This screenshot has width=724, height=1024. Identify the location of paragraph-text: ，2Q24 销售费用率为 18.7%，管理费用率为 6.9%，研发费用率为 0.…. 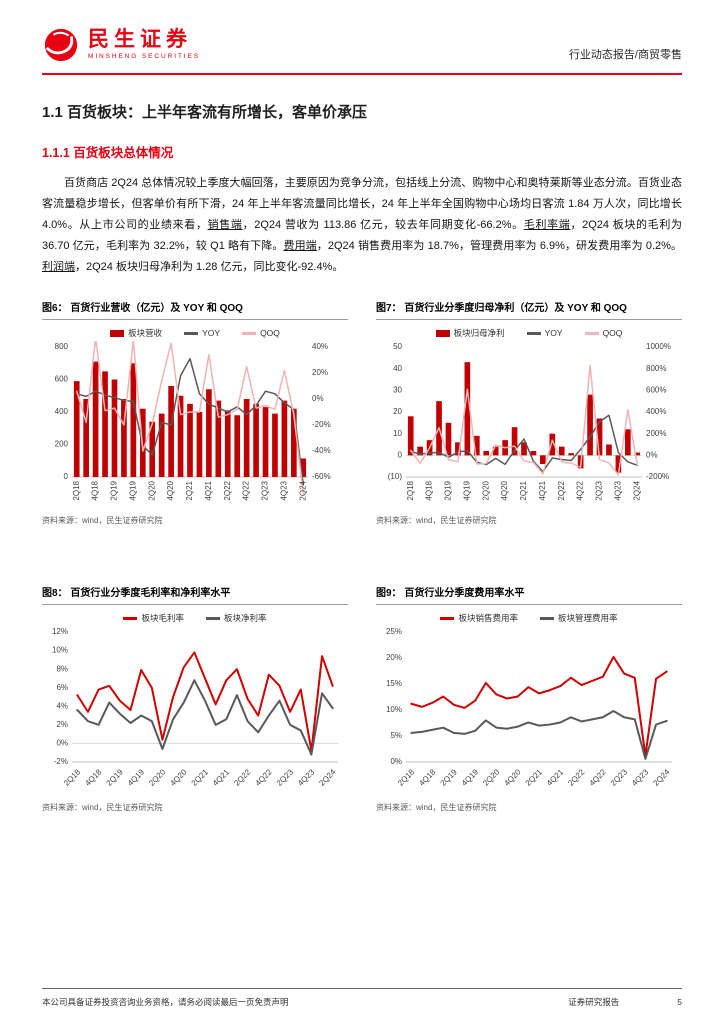
(499, 245).